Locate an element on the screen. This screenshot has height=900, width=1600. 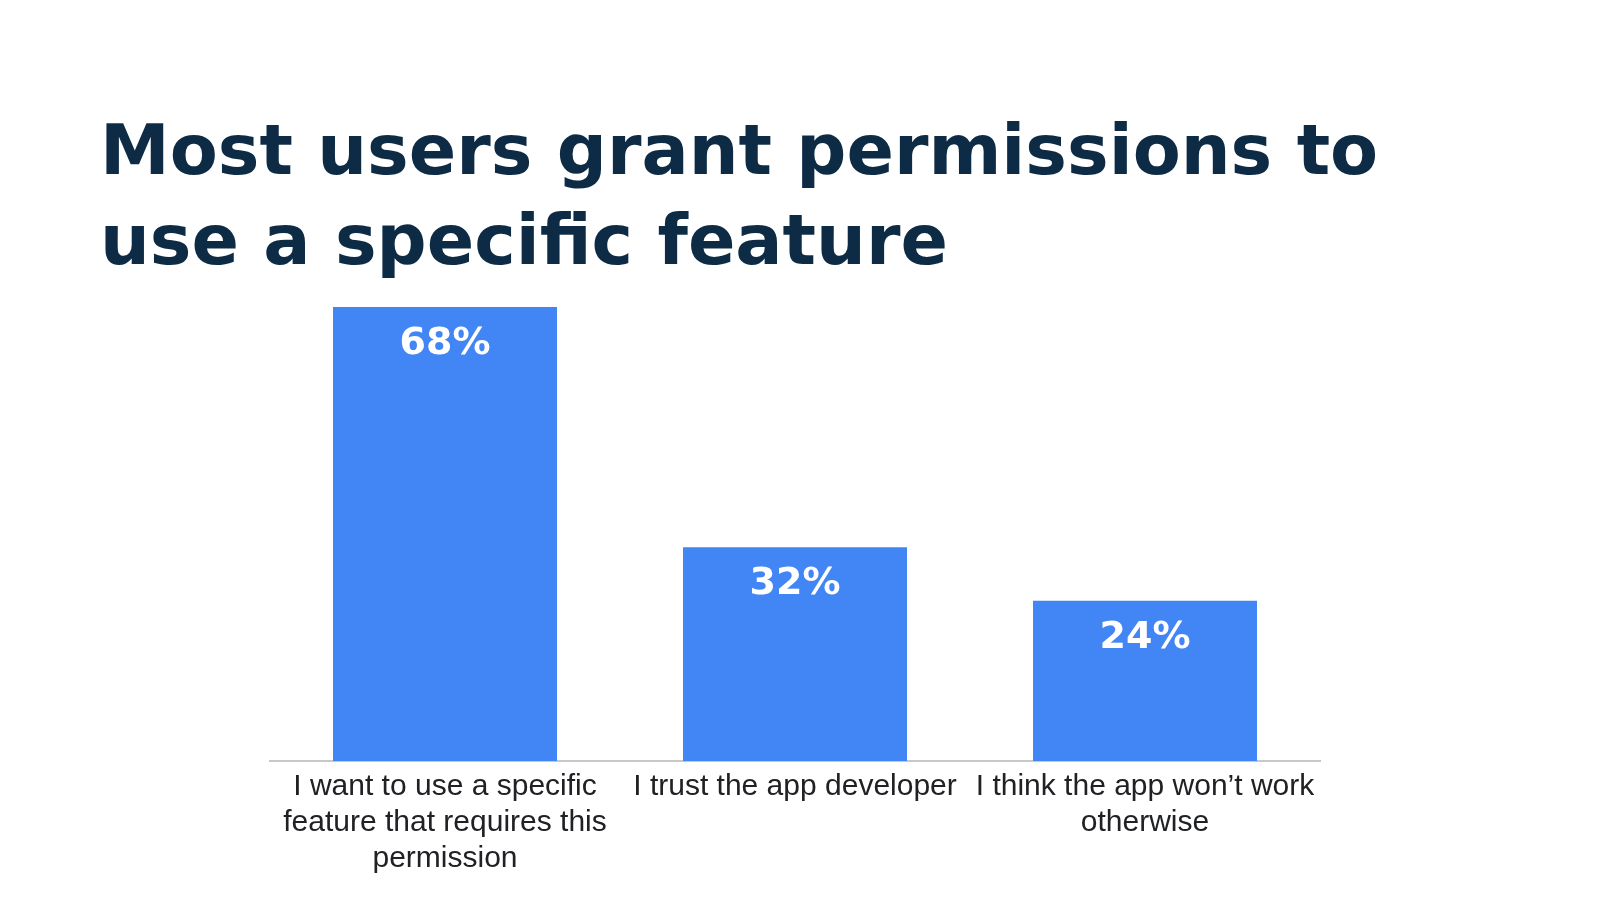
data-label: 32% is located at coordinates (795, 581).